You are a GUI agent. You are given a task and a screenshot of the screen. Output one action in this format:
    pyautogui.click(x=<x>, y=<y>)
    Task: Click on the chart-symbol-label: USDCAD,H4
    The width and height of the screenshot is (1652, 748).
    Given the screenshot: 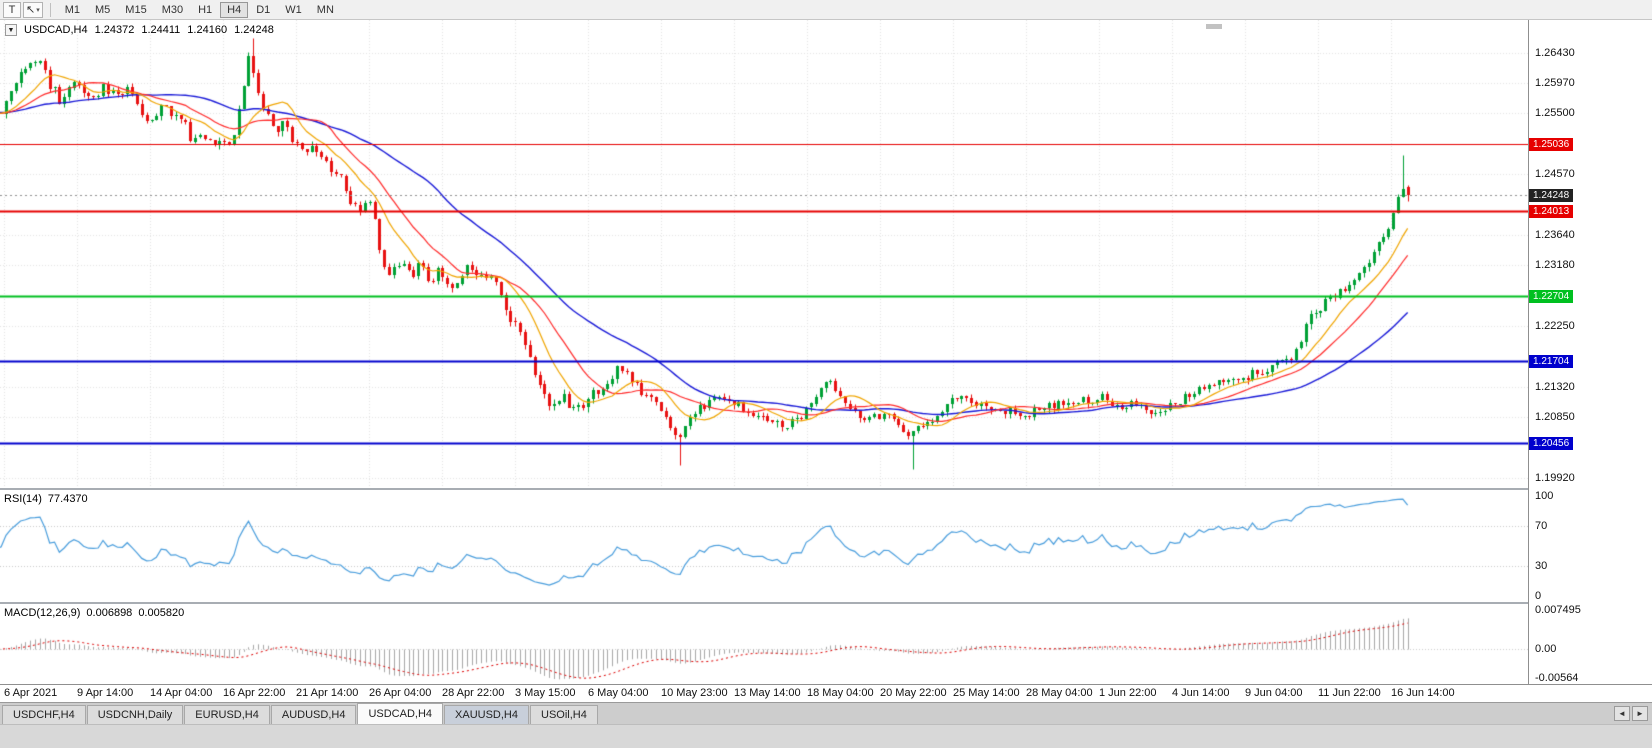 What is the action you would take?
    pyautogui.click(x=56, y=30)
    